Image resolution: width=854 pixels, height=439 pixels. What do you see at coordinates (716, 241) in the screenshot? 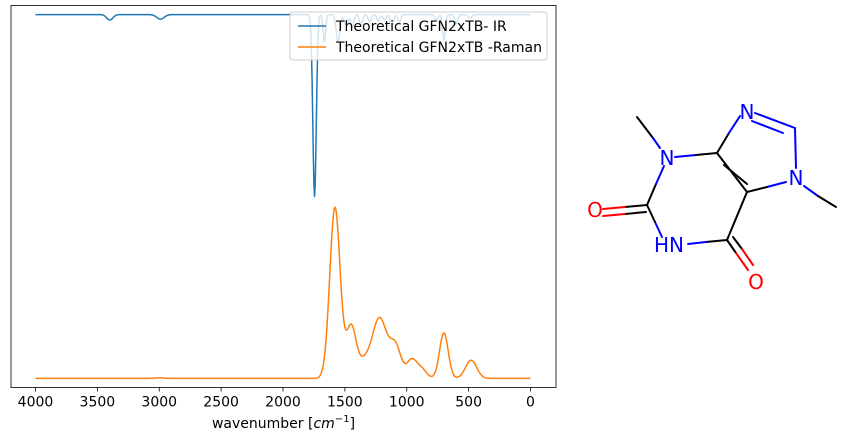
I see `bond-c6-n1` at bounding box center [716, 241].